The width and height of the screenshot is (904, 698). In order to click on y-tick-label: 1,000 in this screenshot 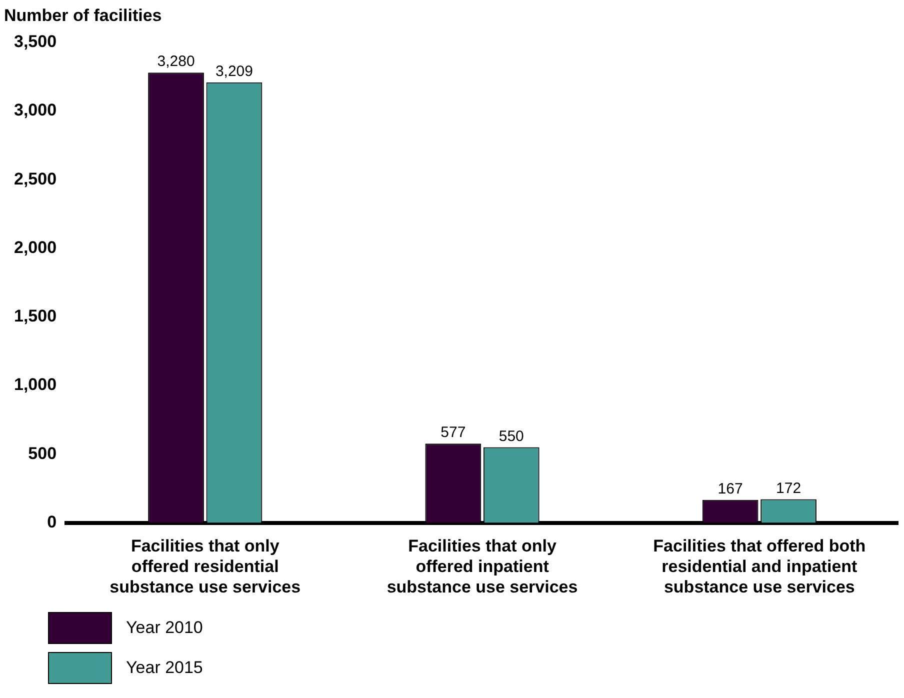, I will do `click(35, 384)`.